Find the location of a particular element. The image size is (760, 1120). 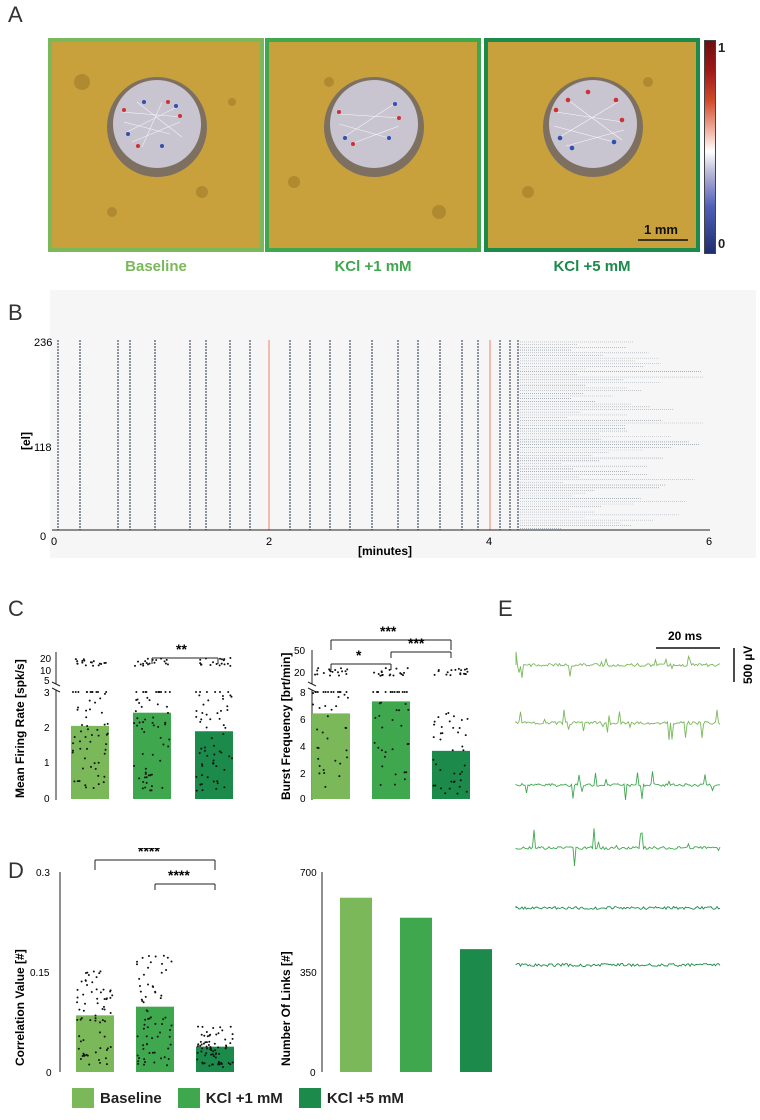

c-right-sig-2: * is located at coordinates (359, 655).